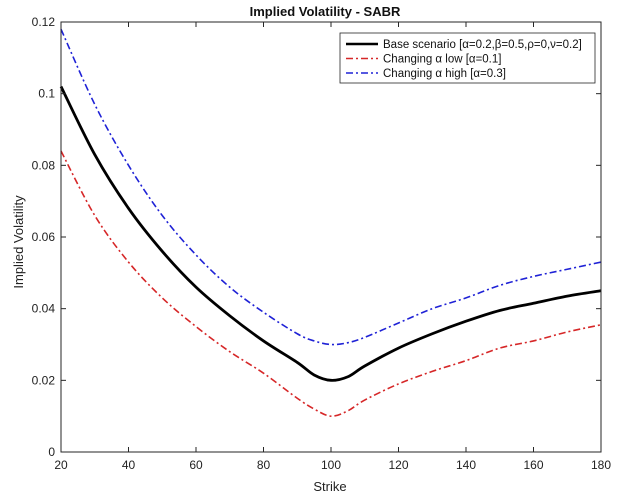 This screenshot has width=628, height=501. What do you see at coordinates (44, 165) in the screenshot?
I see `y-tick-label: 0.08` at bounding box center [44, 165].